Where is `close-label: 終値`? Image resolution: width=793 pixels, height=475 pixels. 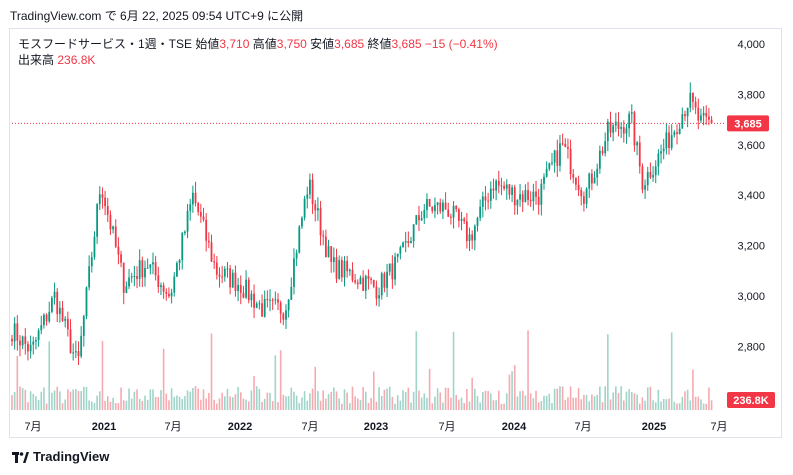
close-label: 終値 is located at coordinates (379, 44).